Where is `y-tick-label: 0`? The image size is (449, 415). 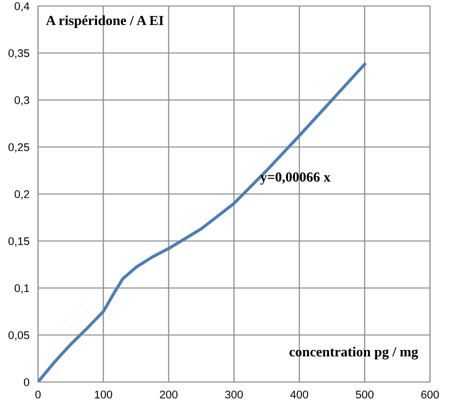
y-tick-label: 0 is located at coordinates (27, 382).